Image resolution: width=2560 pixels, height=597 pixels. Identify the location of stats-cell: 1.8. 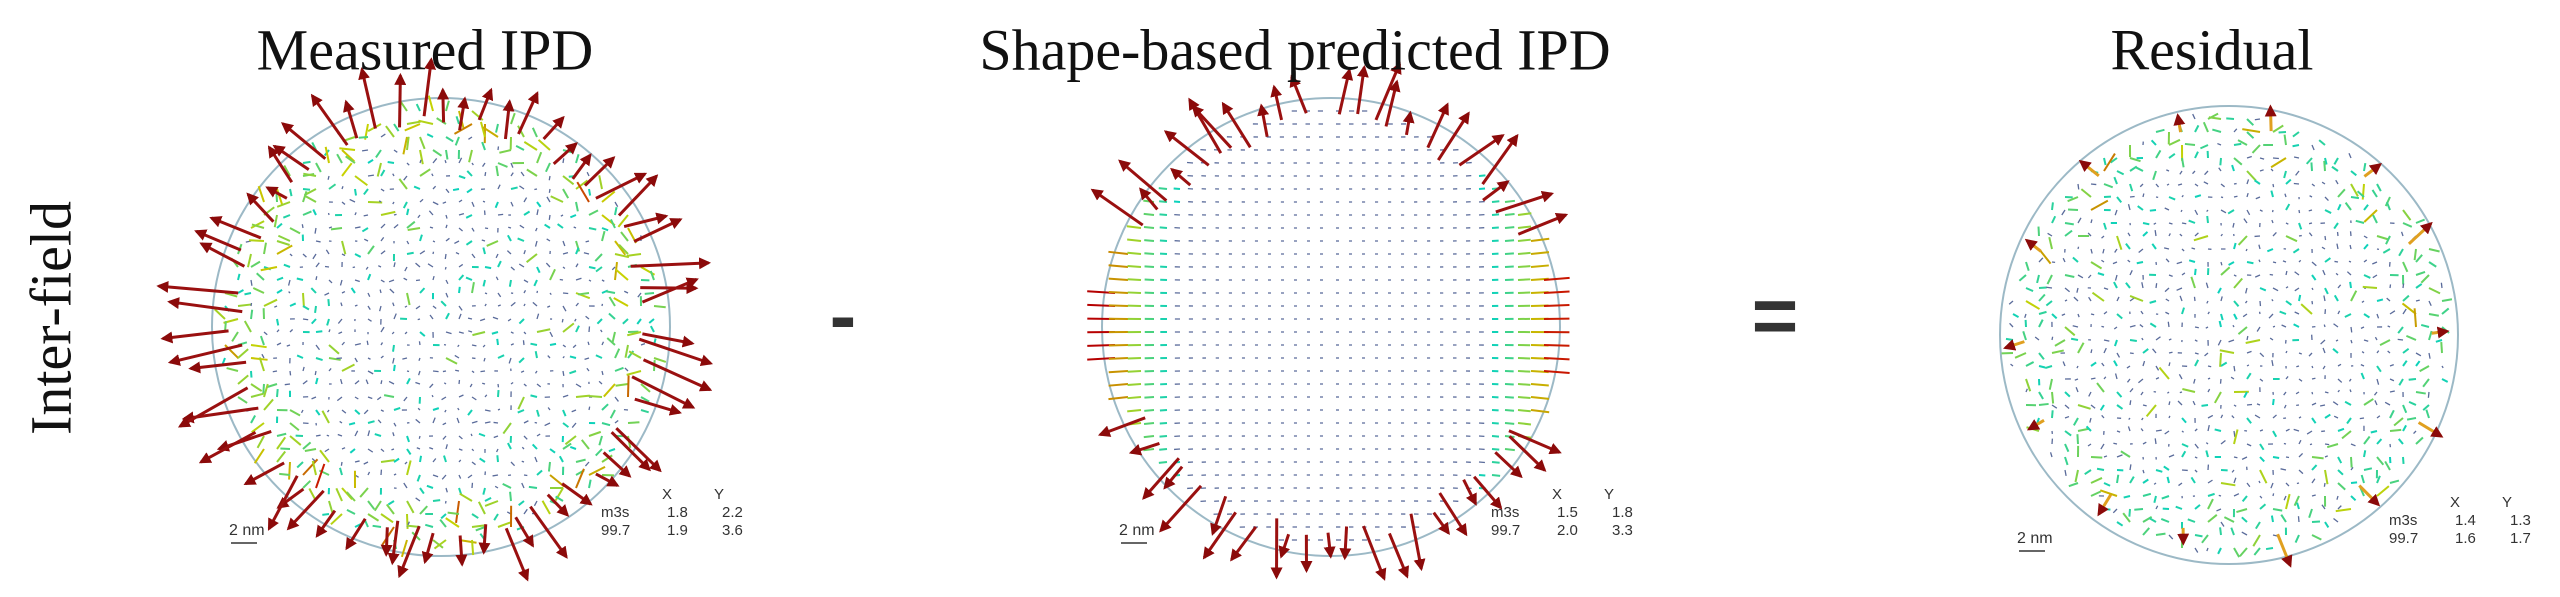
(1622, 512).